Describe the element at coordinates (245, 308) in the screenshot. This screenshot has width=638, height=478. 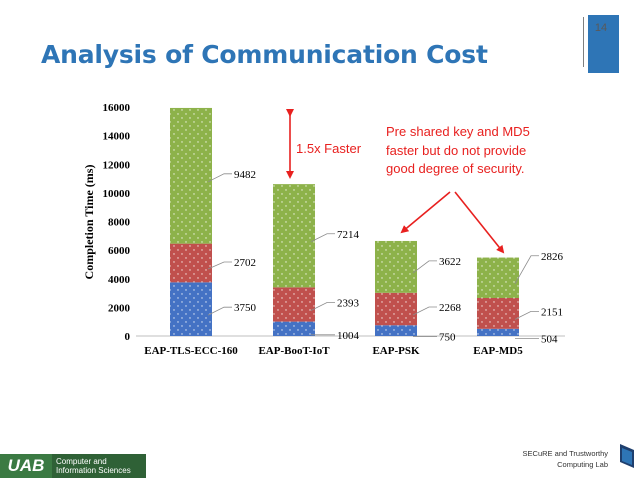
I see `data-label: 3750` at that location.